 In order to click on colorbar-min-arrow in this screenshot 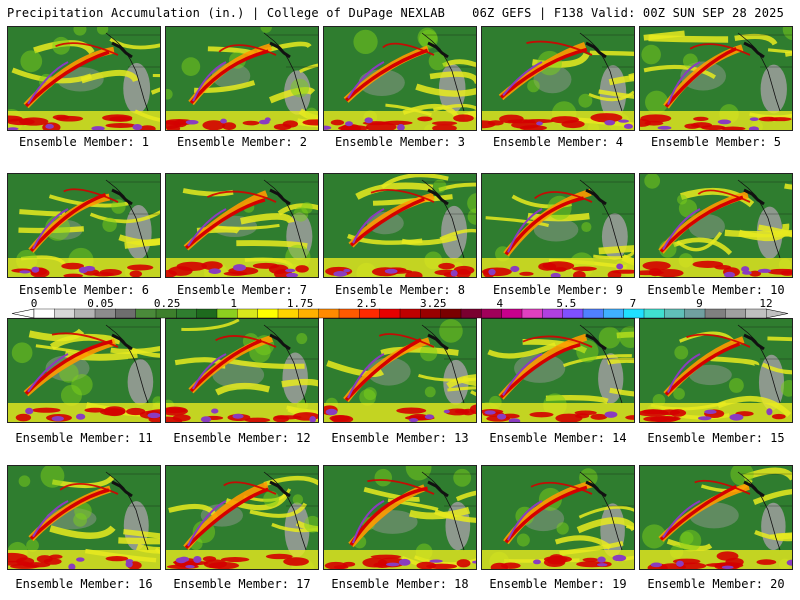, I will do `click(23, 313)`.